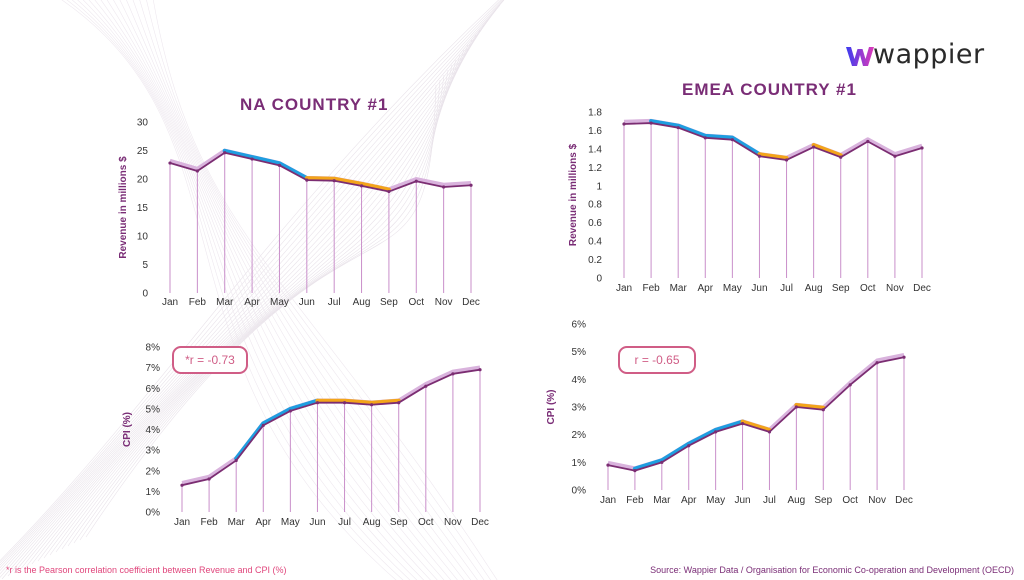  What do you see at coordinates (595, 168) in the screenshot?
I see `y-tick-label: 1.2` at bounding box center [595, 168].